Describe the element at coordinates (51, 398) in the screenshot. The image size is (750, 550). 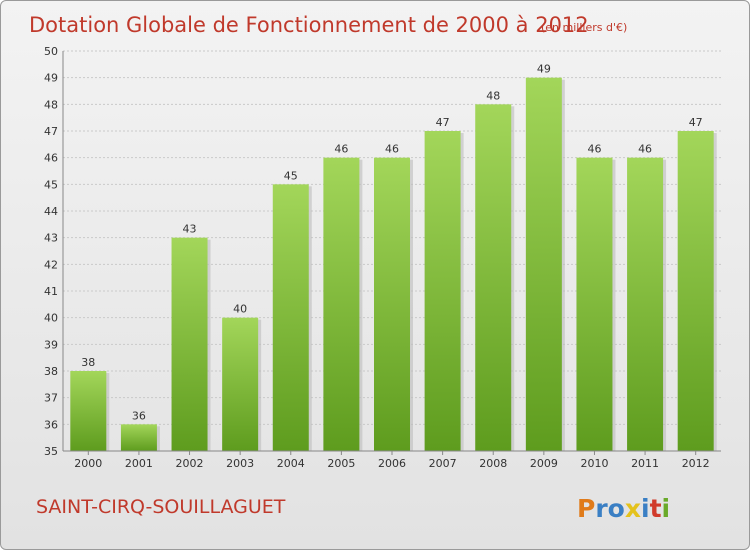
I see `y-tick-label: 37` at that location.